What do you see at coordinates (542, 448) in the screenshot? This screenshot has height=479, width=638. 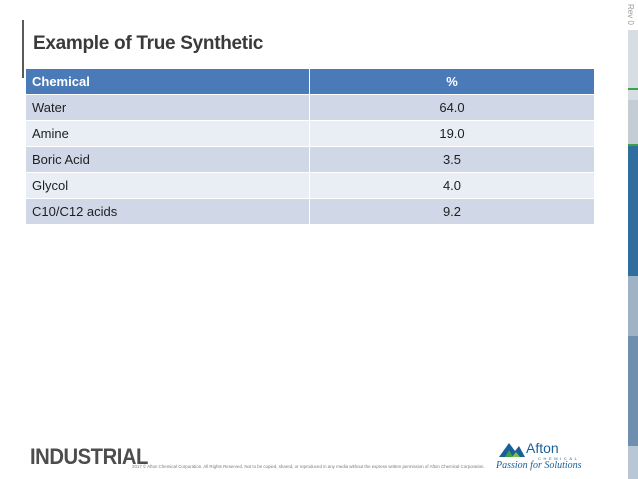 I see `logo-name: Afton` at bounding box center [542, 448].